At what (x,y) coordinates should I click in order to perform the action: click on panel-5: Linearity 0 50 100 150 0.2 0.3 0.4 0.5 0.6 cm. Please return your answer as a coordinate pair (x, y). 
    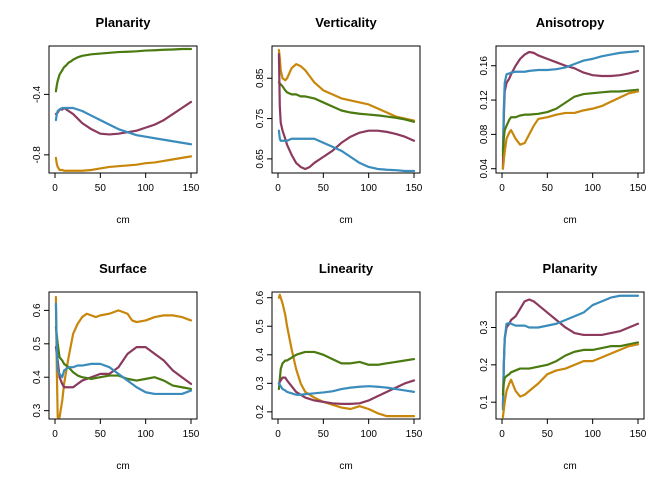
    Looking at the image, I should click on (339, 366).